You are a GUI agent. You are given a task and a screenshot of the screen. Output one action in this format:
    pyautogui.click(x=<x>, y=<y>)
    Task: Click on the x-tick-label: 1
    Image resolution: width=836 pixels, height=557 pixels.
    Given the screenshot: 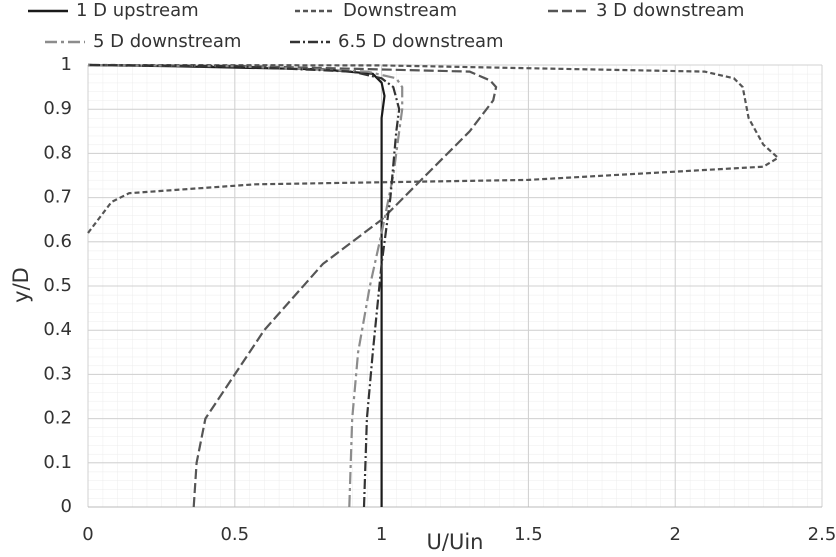 What is the action you would take?
    pyautogui.click(x=381, y=534)
    